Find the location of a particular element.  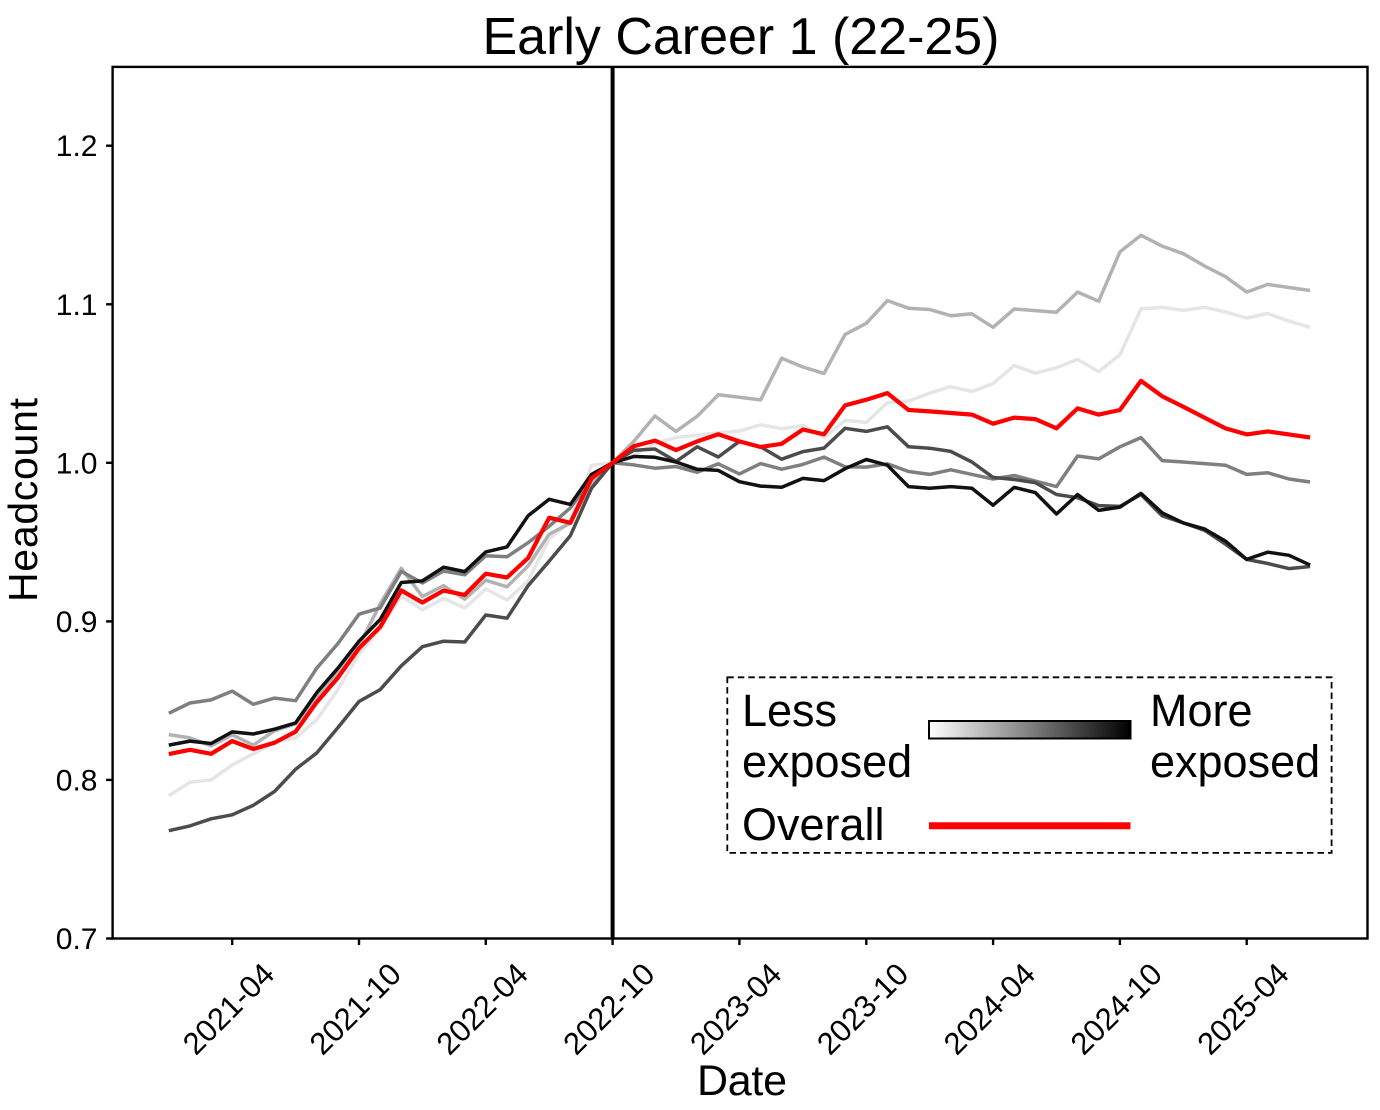

svg-text: 0.8 is located at coordinates (77, 780).